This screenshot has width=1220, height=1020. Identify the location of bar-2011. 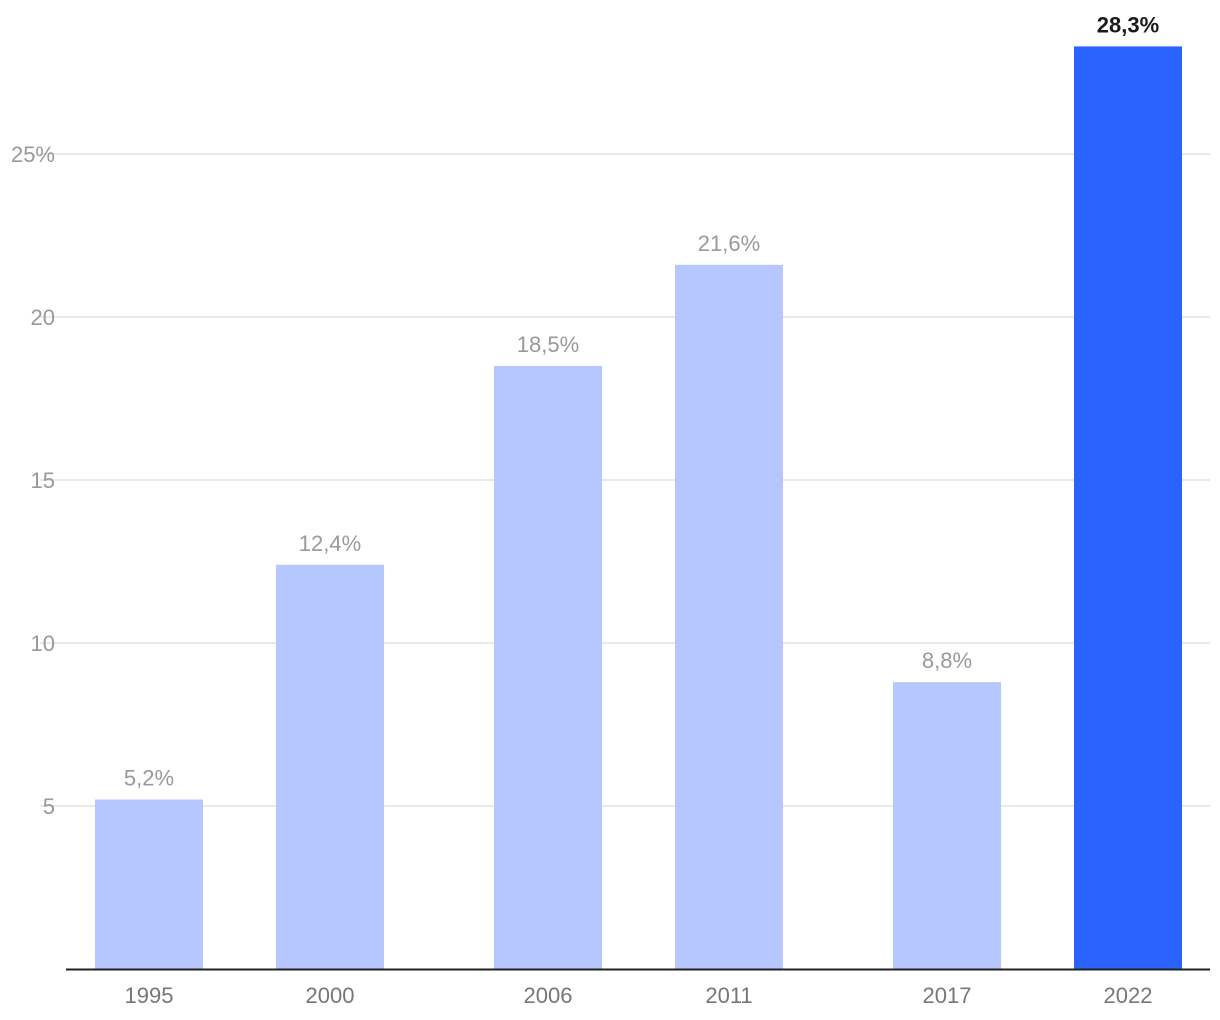
(729, 617).